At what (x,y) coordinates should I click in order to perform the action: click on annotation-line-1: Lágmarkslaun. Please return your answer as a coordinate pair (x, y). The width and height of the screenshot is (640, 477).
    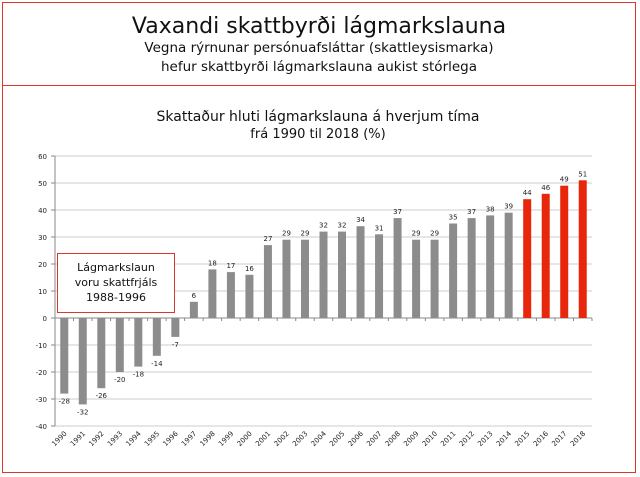
    Looking at the image, I should click on (116, 267).